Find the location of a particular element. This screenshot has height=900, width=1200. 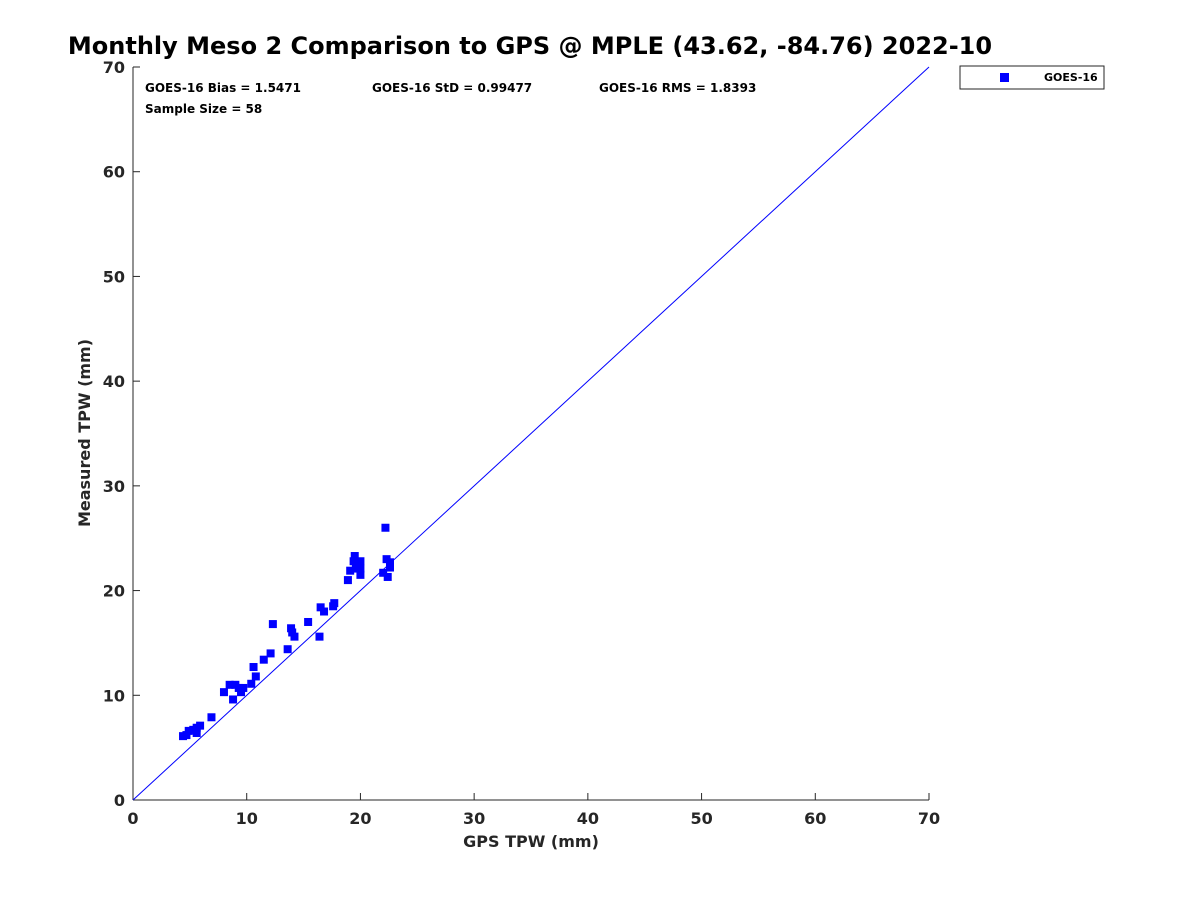

y-tick-label: 70 is located at coordinates (114, 67).